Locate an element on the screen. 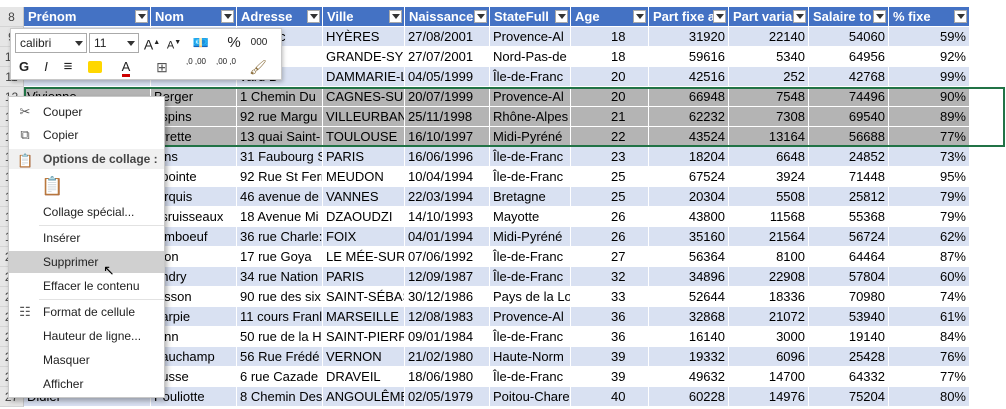  table-cell: 04/05/1999 is located at coordinates (447, 77).